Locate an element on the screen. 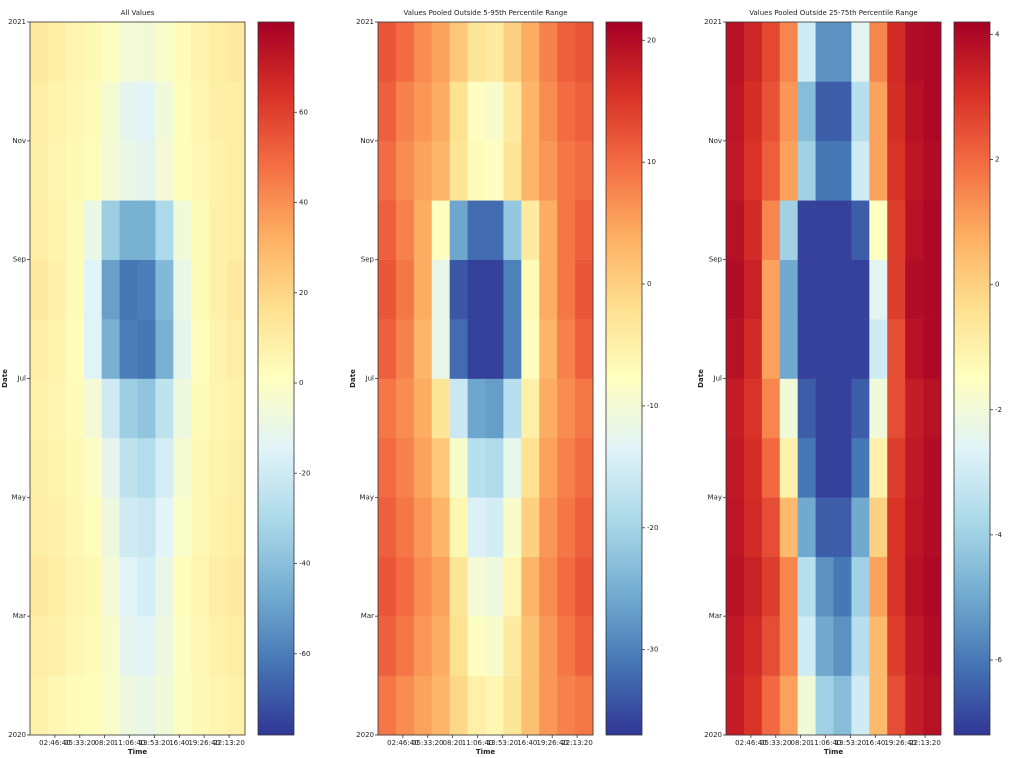 The image size is (1024, 758). y-tick-label: Sep is located at coordinates (368, 260).